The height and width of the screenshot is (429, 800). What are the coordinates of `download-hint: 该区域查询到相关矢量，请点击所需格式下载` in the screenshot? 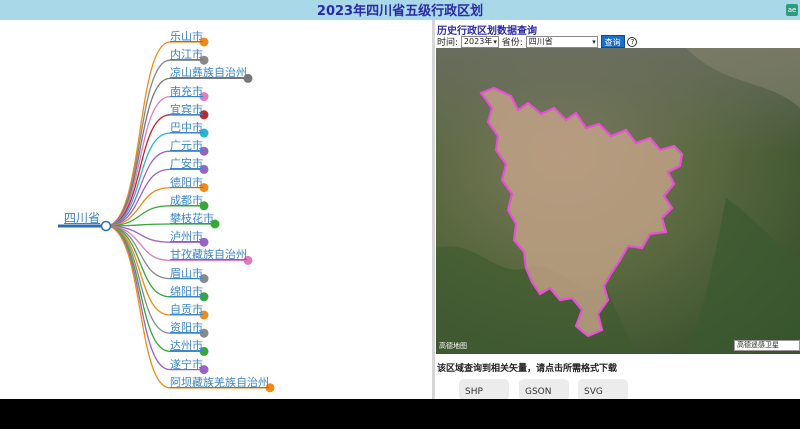 It's located at (527, 369).